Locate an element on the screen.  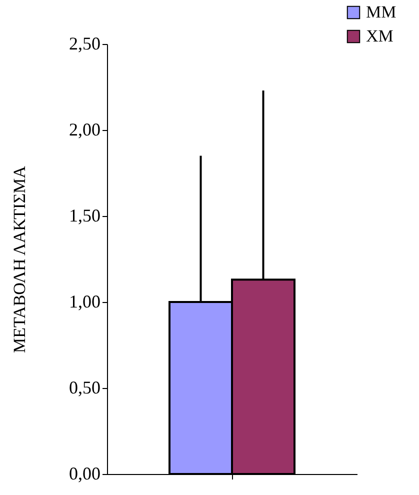
y-axis-title: ΜΕΤΑΒΟΛΗ ΛΑΚΤΙΣΜΑ is located at coordinates (19, 259).